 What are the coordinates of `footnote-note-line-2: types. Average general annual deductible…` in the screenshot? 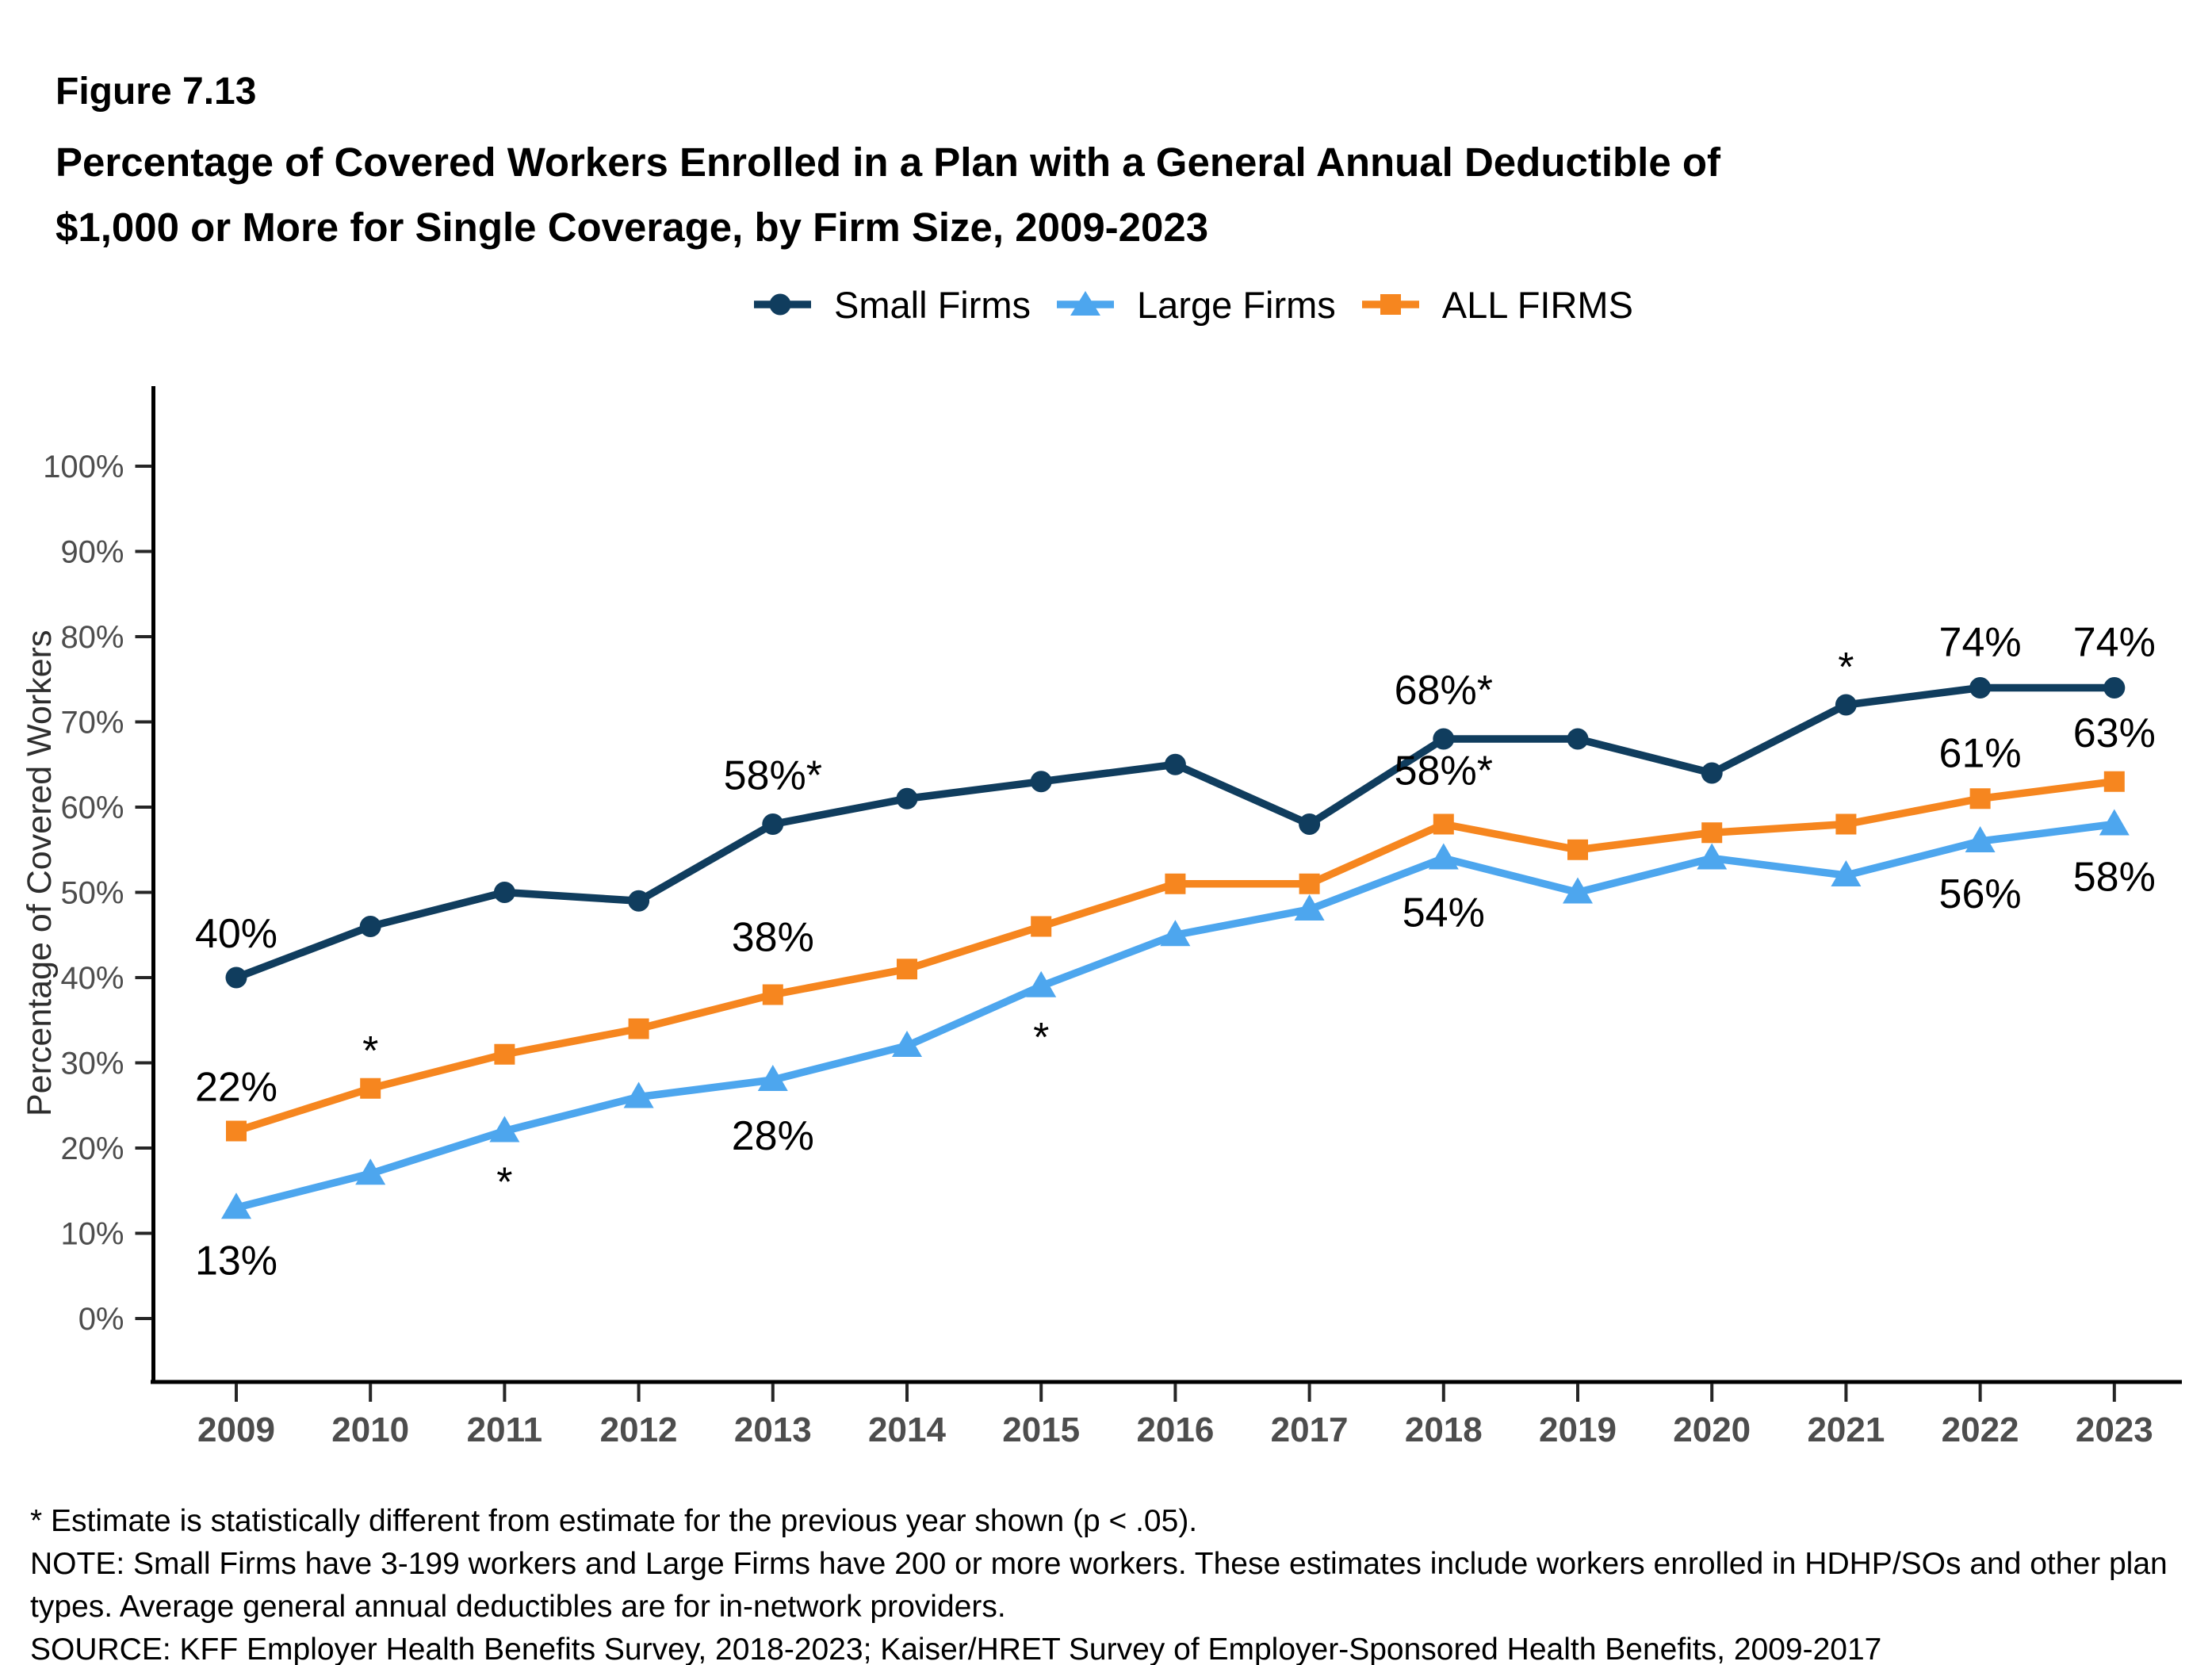 It's located at (518, 1607).